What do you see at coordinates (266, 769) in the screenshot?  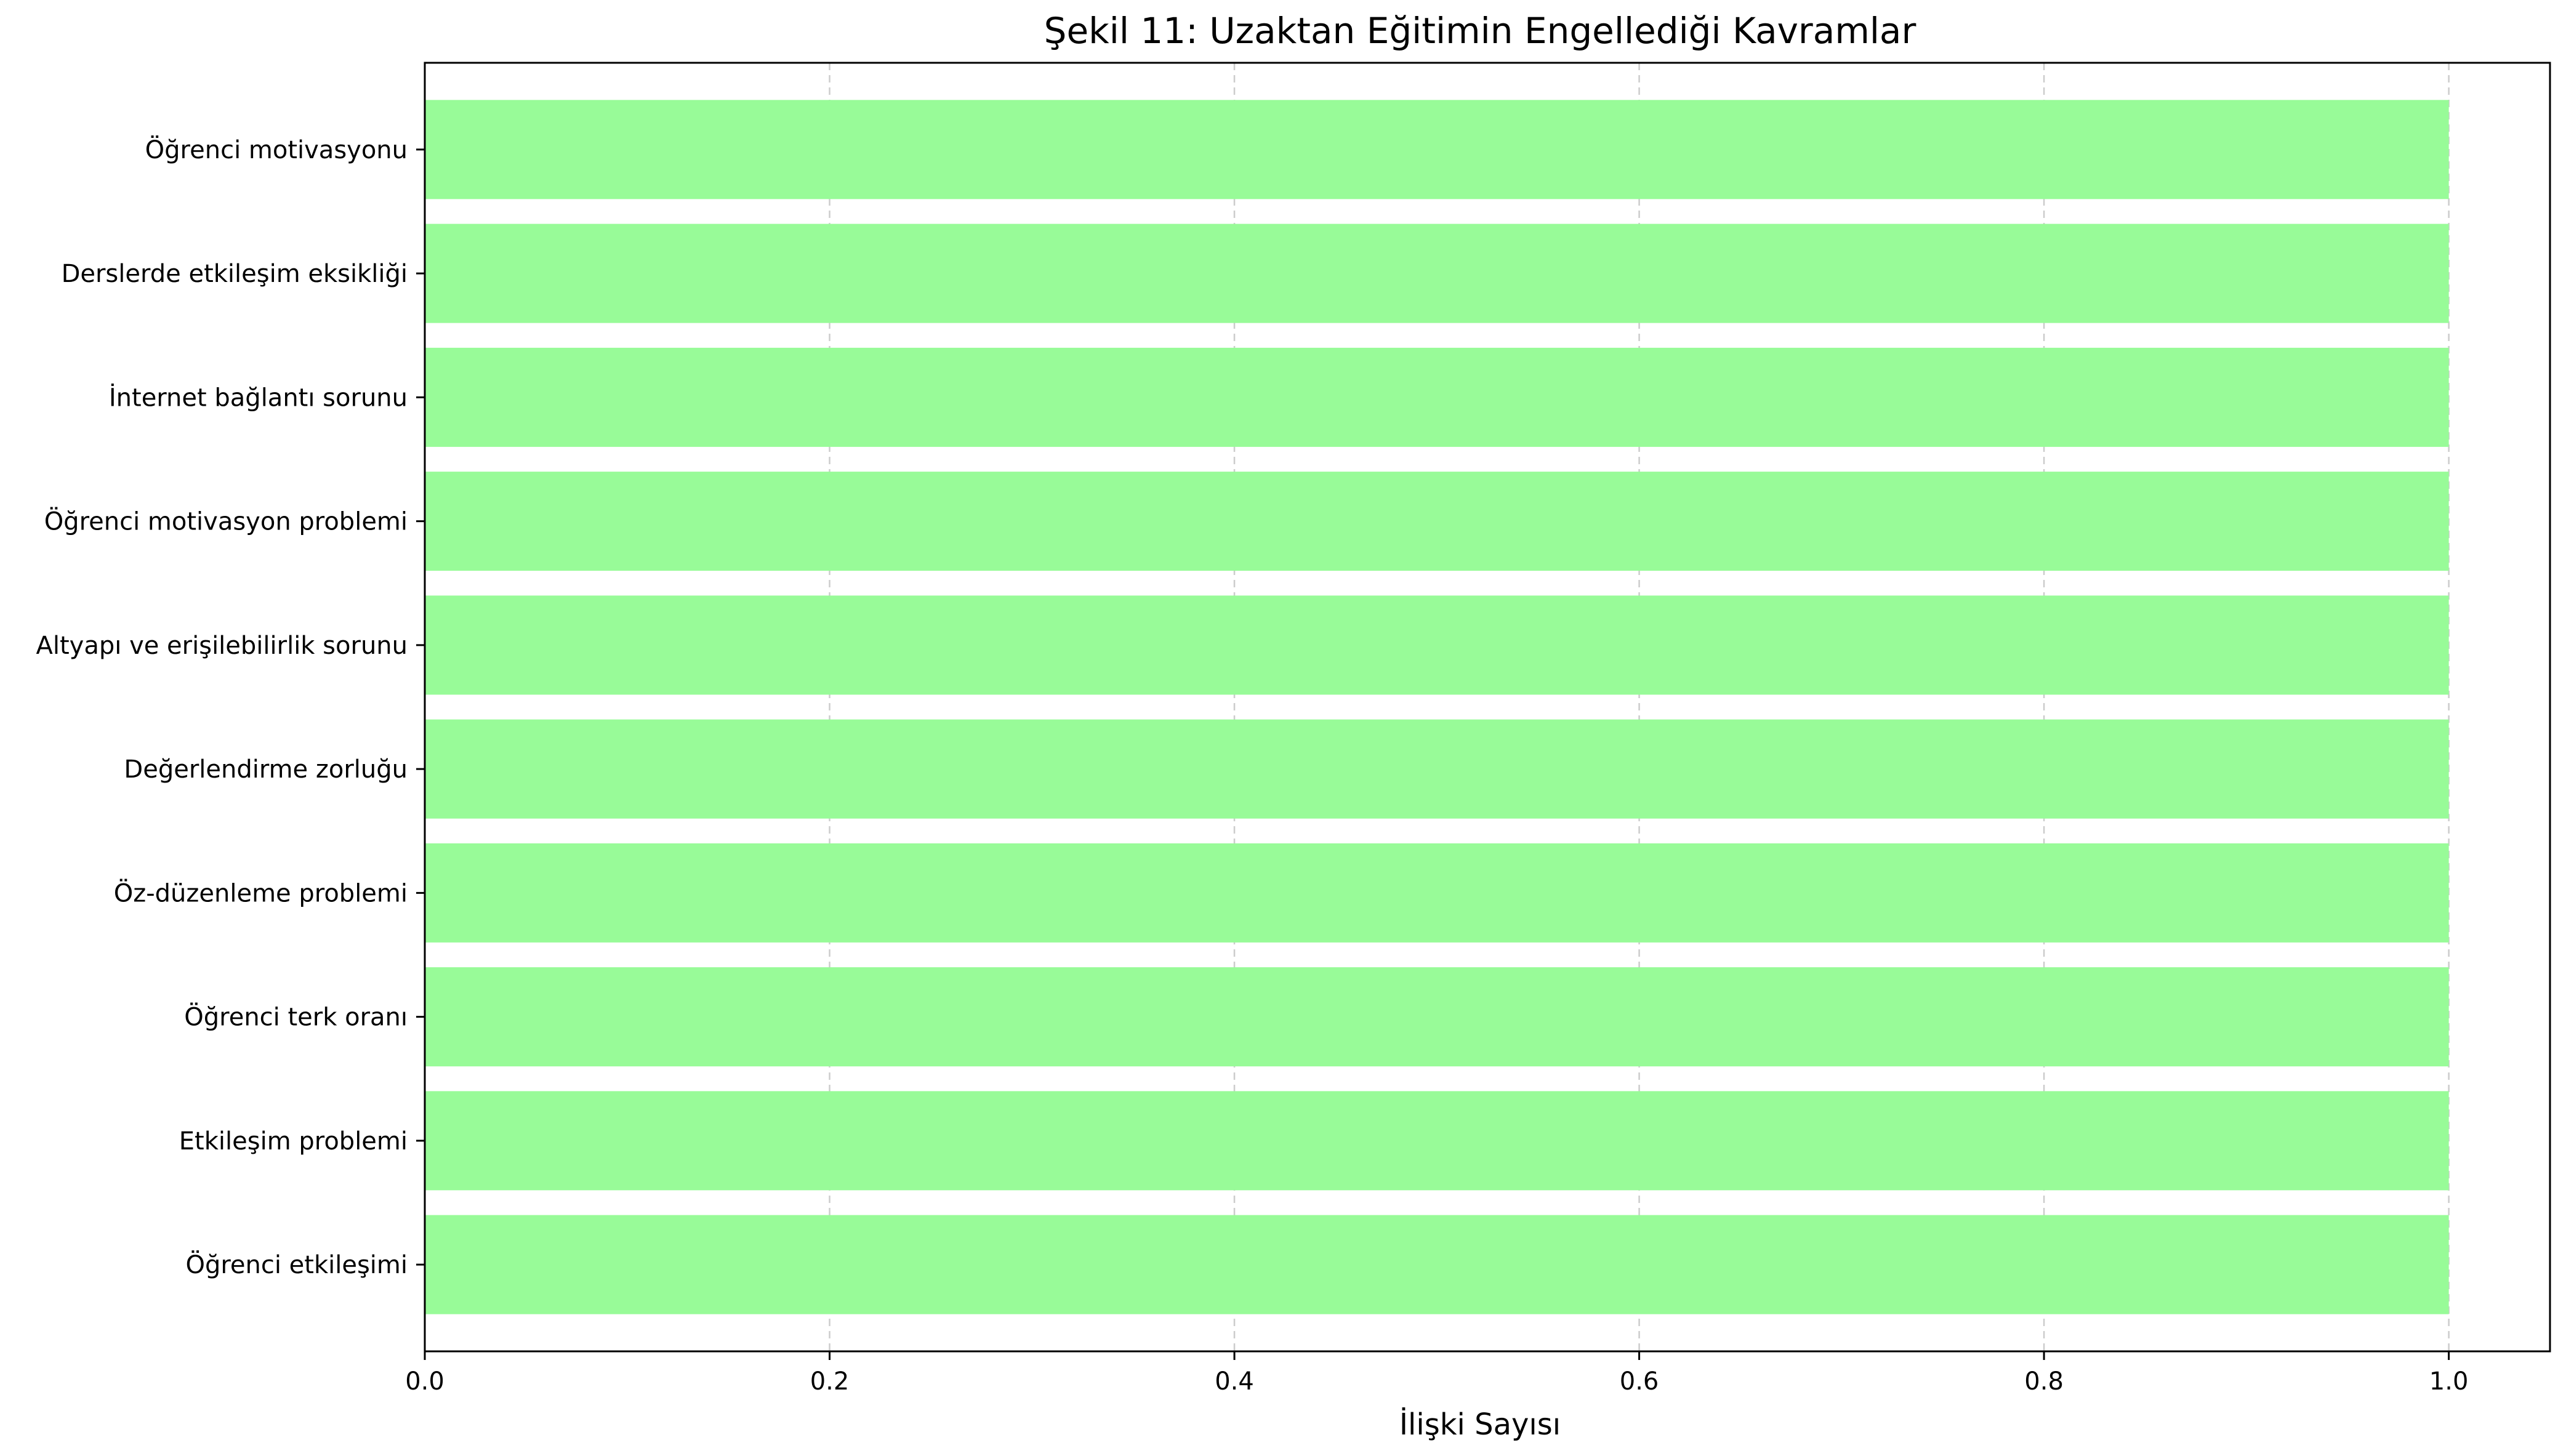 I see `y-tick-label: Değerlendirme zorluğu` at bounding box center [266, 769].